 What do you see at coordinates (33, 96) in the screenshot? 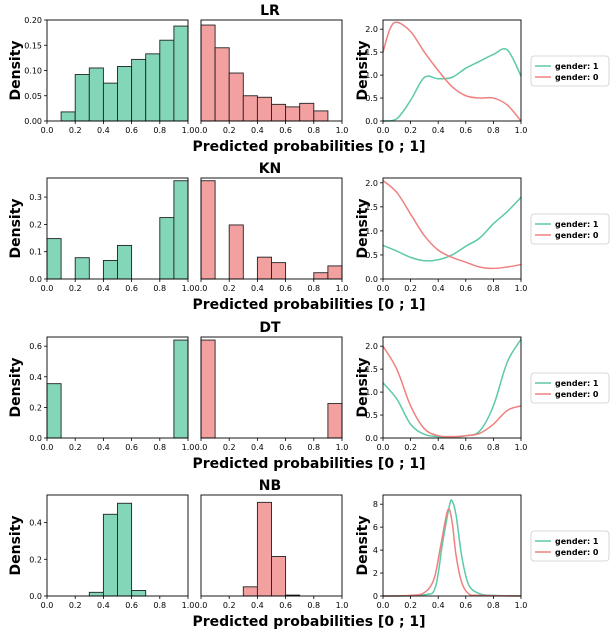
I see `y-tick-label: 0.05` at bounding box center [33, 96].